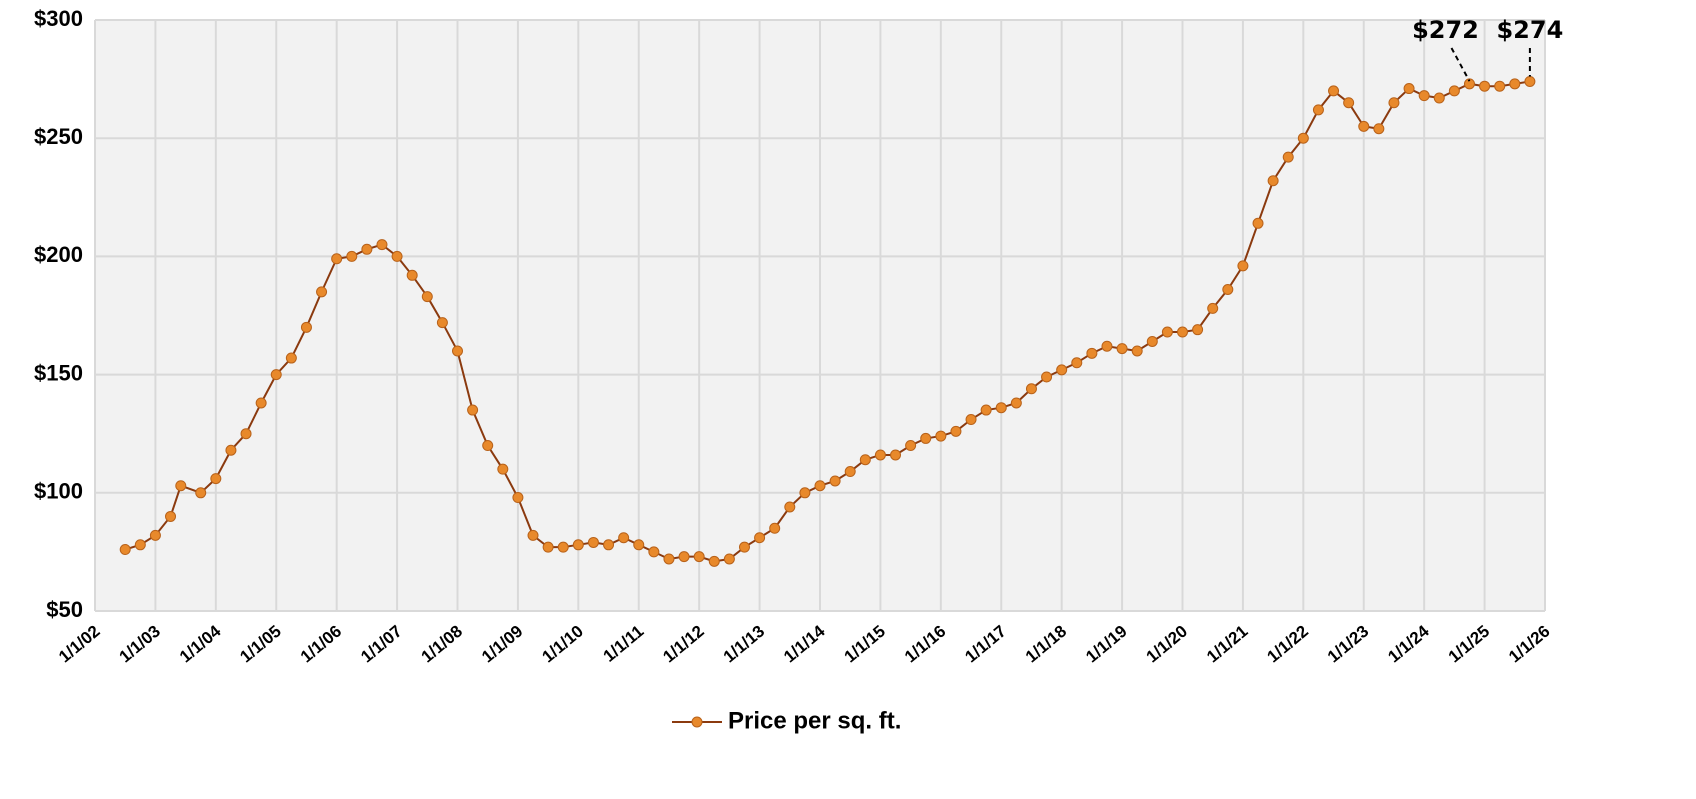 This screenshot has height=799, width=1696. What do you see at coordinates (58, 372) in the screenshot?
I see `y-tick-label: $150` at bounding box center [58, 372].